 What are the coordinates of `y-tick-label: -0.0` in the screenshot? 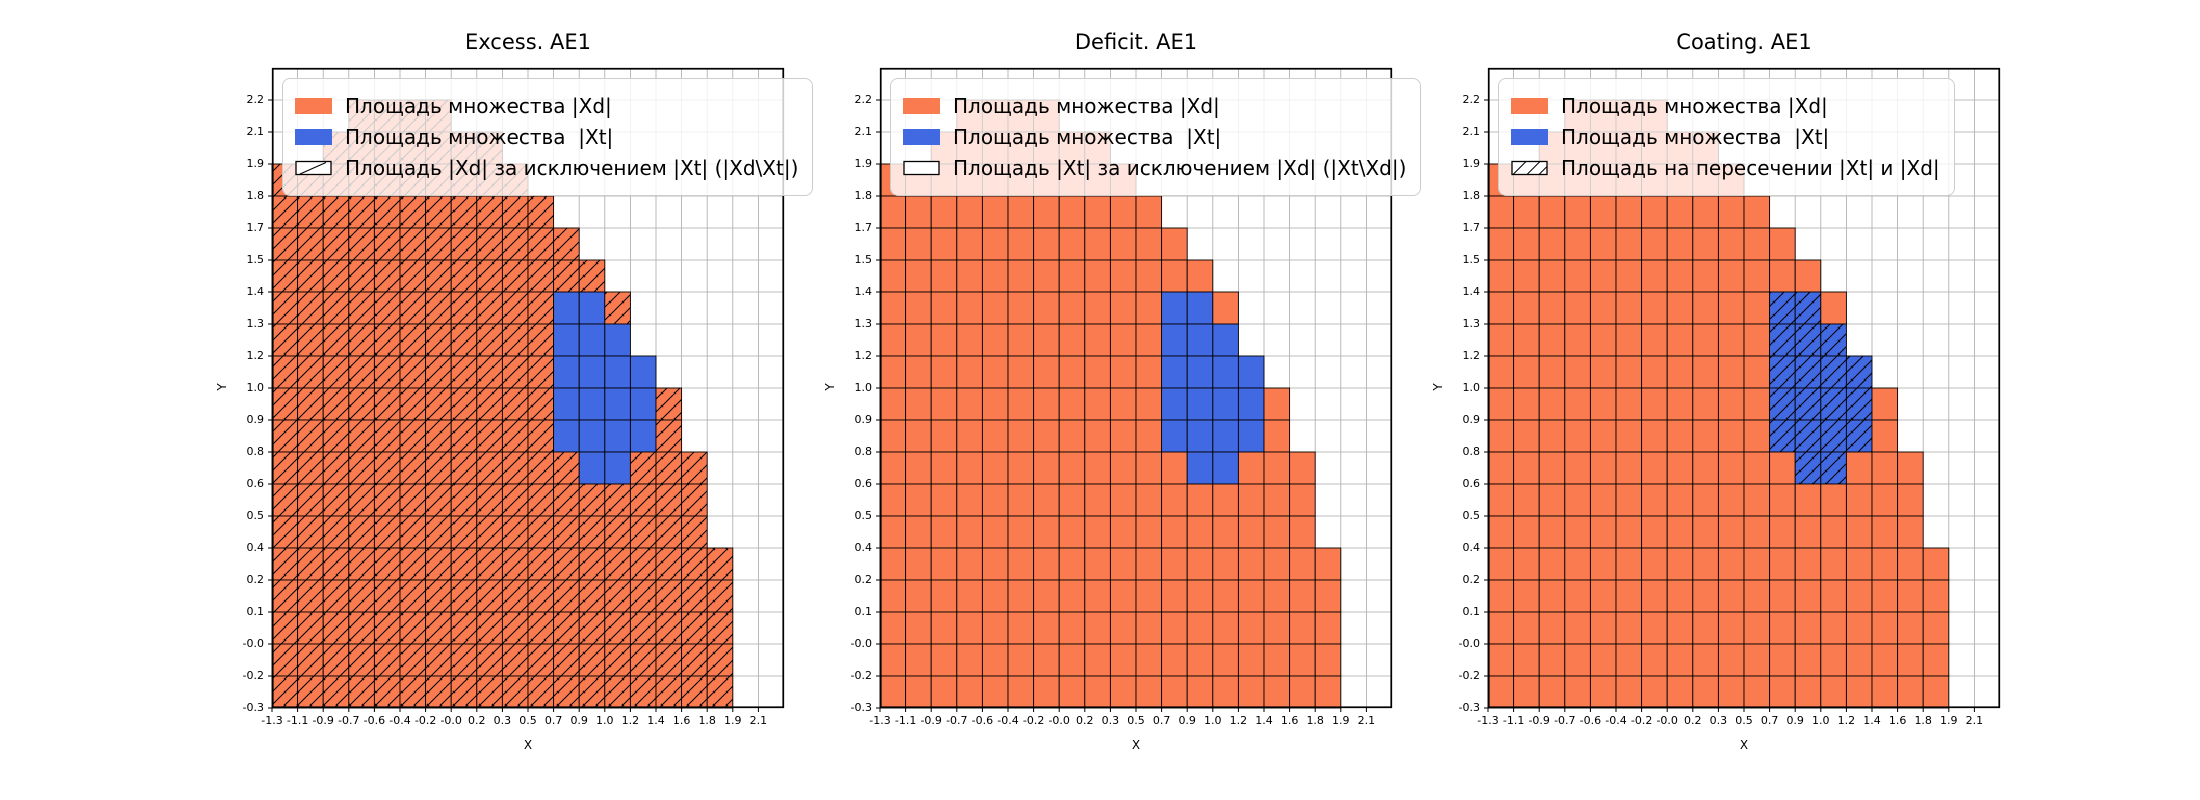 It's located at (861, 643).